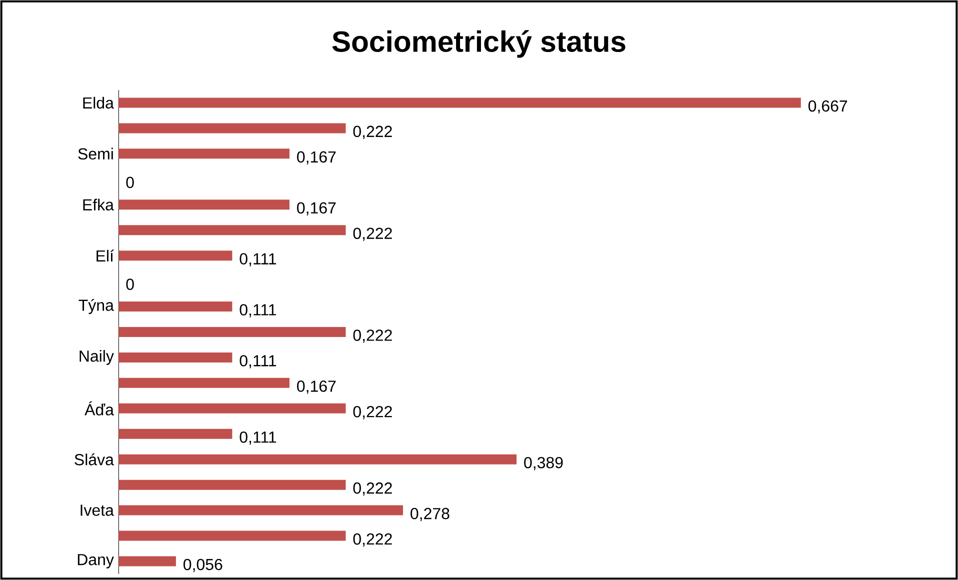 The height and width of the screenshot is (580, 958). I want to click on y-tick-label: Áďa, so click(99, 408).